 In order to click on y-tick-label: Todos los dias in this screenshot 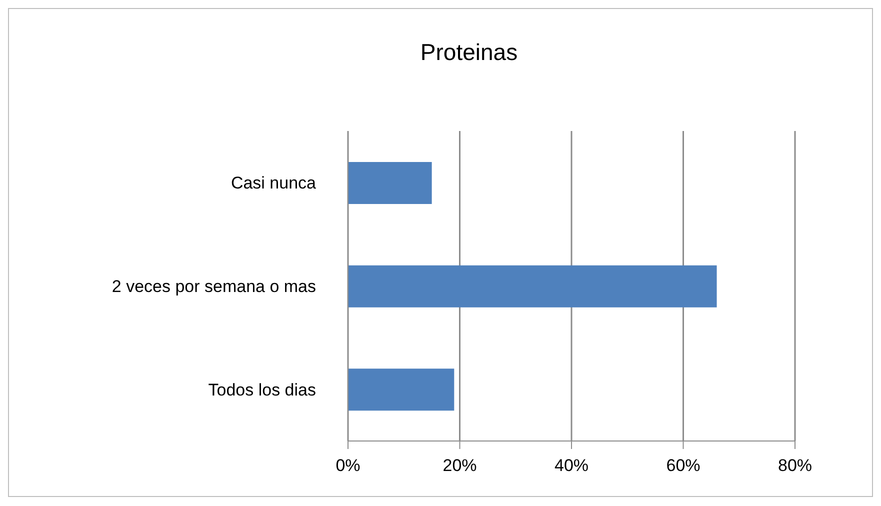, I will do `click(262, 390)`.